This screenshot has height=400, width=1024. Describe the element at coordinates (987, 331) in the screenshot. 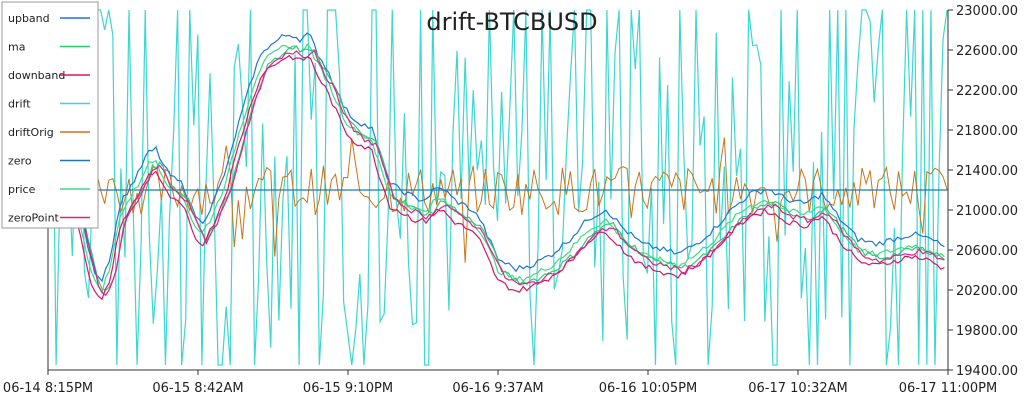

I see `y-tick-label: 19800.00` at that location.